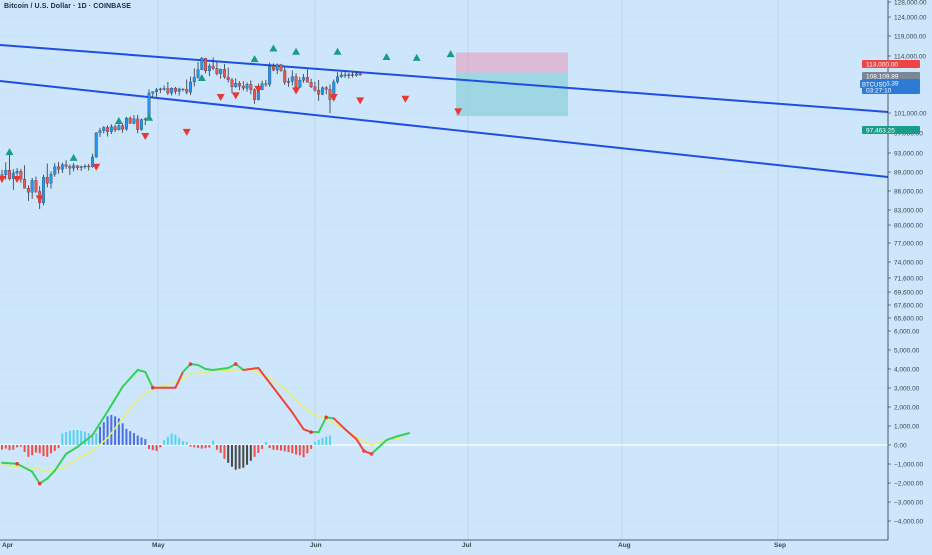 Image resolution: width=932 pixels, height=555 pixels. What do you see at coordinates (907, 351) in the screenshot?
I see `price-tick-label: 5,000.00` at bounding box center [907, 351].